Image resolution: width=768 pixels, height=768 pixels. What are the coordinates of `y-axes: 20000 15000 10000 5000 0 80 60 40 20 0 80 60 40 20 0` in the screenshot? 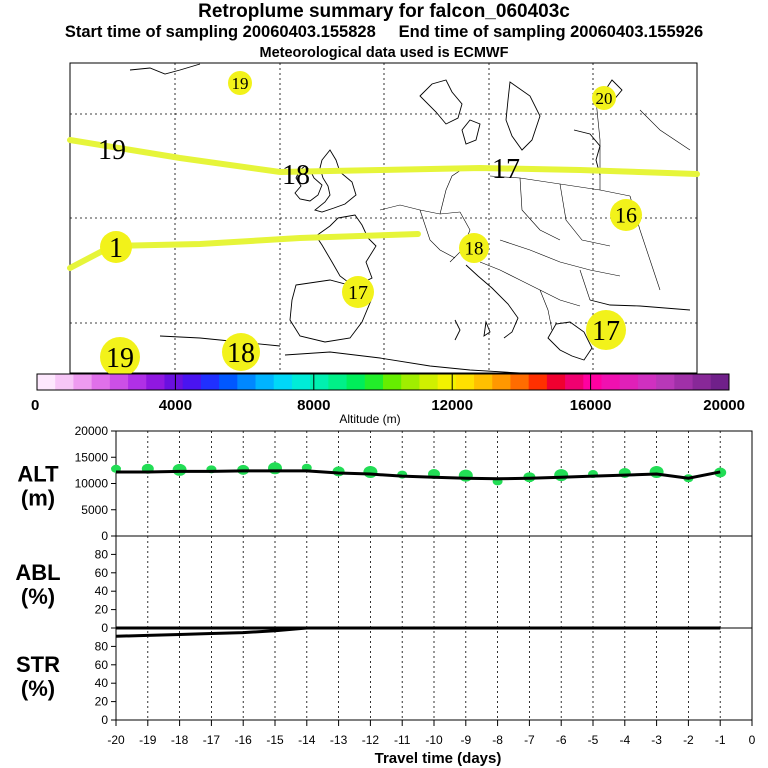 It's located at (95, 575).